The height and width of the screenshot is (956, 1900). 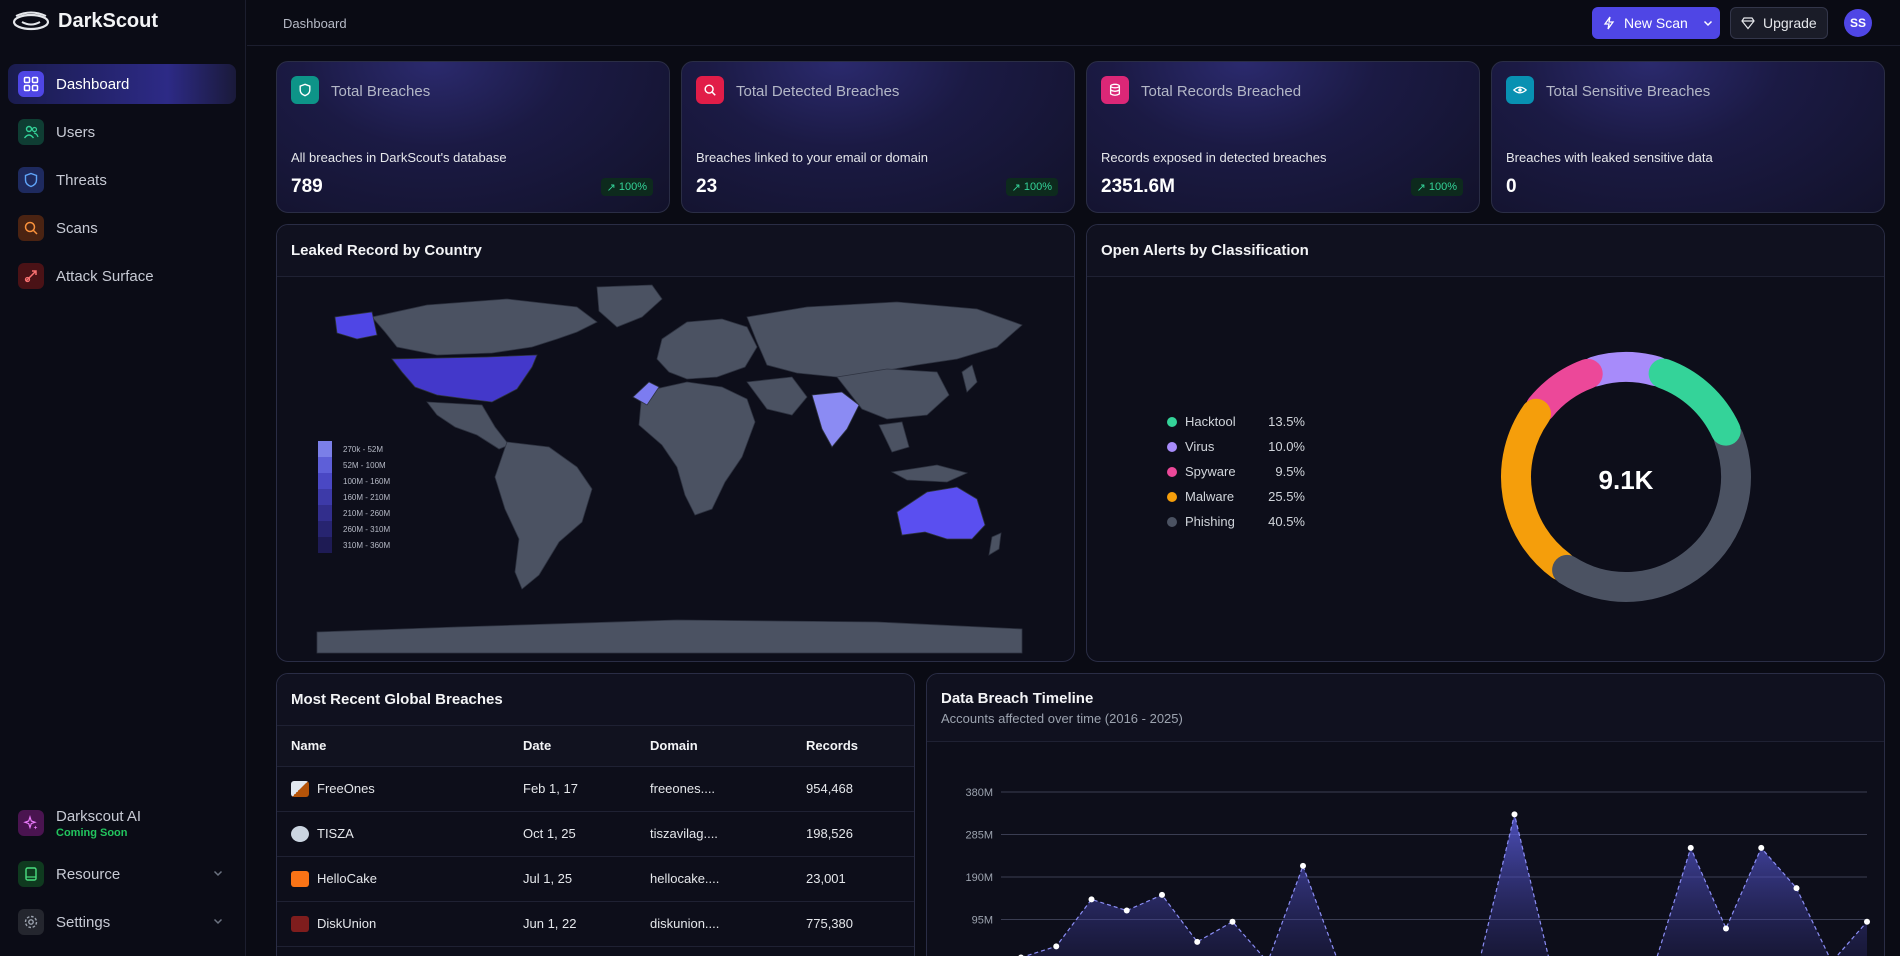 What do you see at coordinates (572, 924) in the screenshot?
I see `breach-date: Jun 1, 22` at bounding box center [572, 924].